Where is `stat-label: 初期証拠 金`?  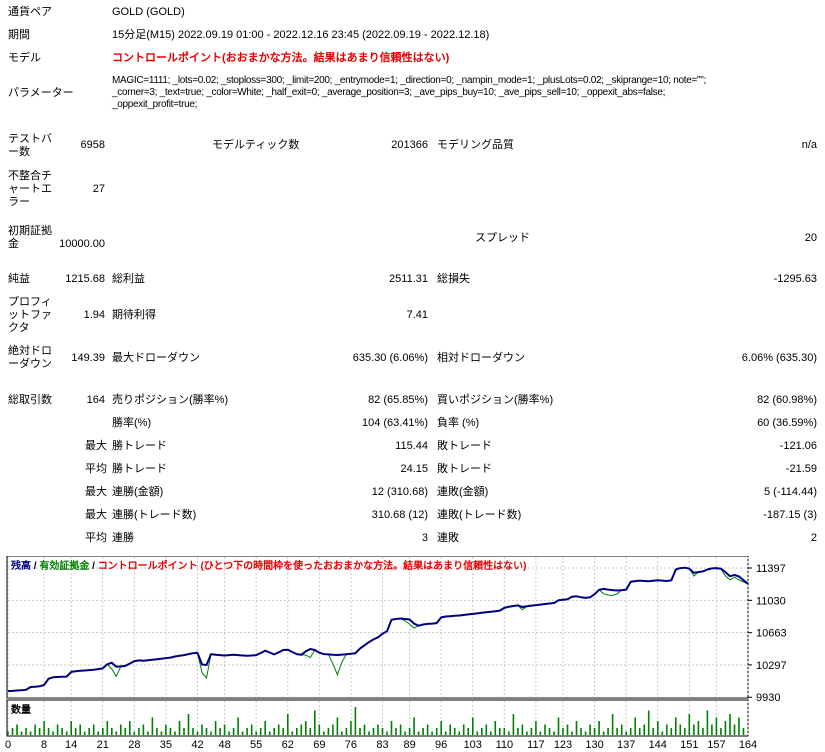 stat-label: 初期証拠 金 is located at coordinates (30, 237).